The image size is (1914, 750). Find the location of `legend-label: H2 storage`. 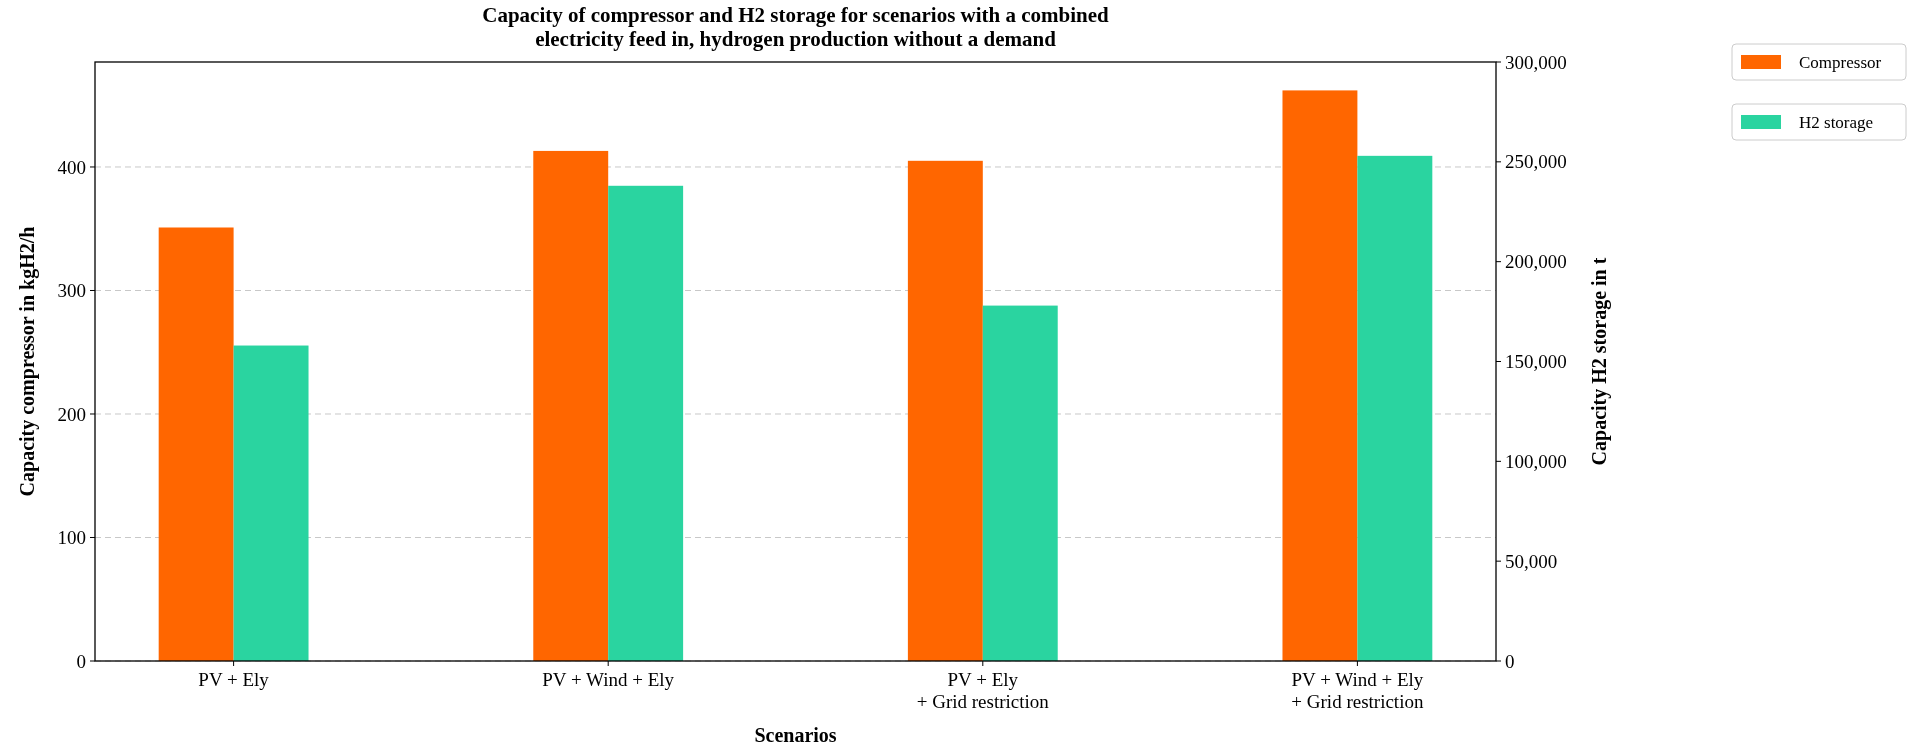

legend-label: H2 storage is located at coordinates (1836, 122).